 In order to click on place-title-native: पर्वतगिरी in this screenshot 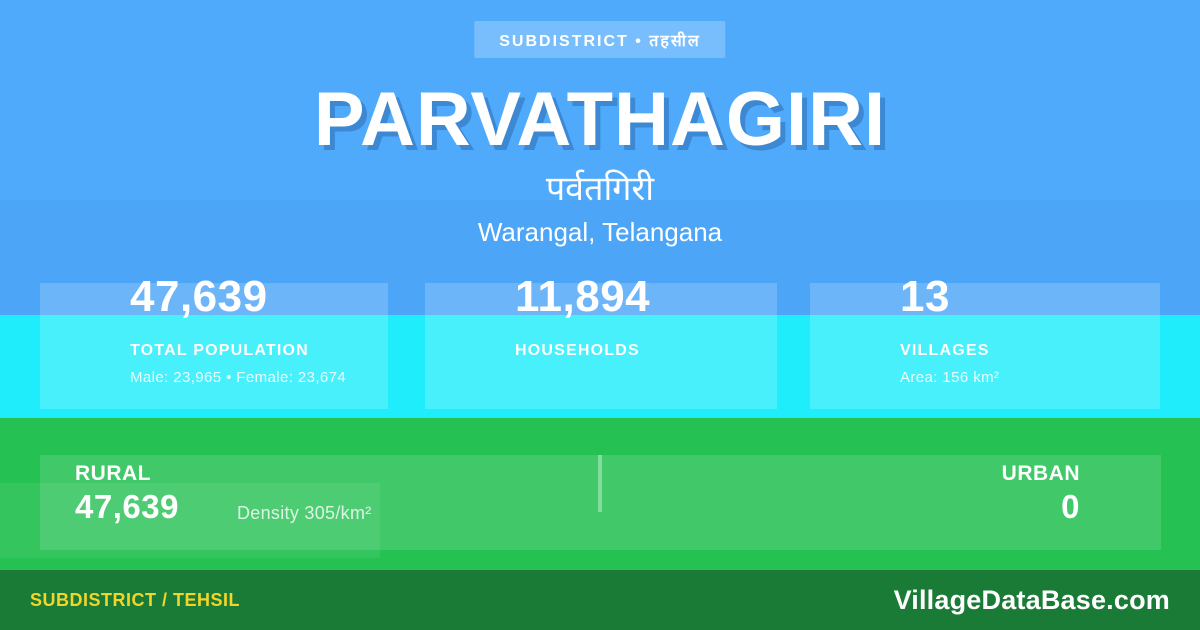, I will do `click(600, 189)`.